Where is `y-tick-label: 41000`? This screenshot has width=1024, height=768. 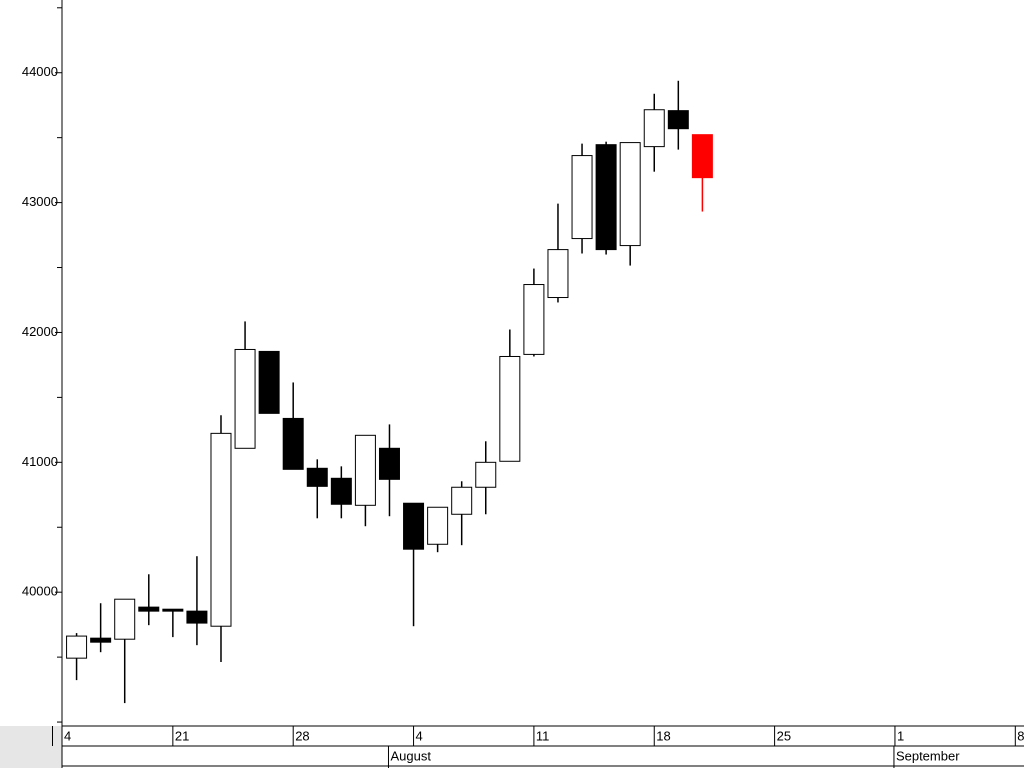 y-tick-label: 41000 is located at coordinates (40, 461).